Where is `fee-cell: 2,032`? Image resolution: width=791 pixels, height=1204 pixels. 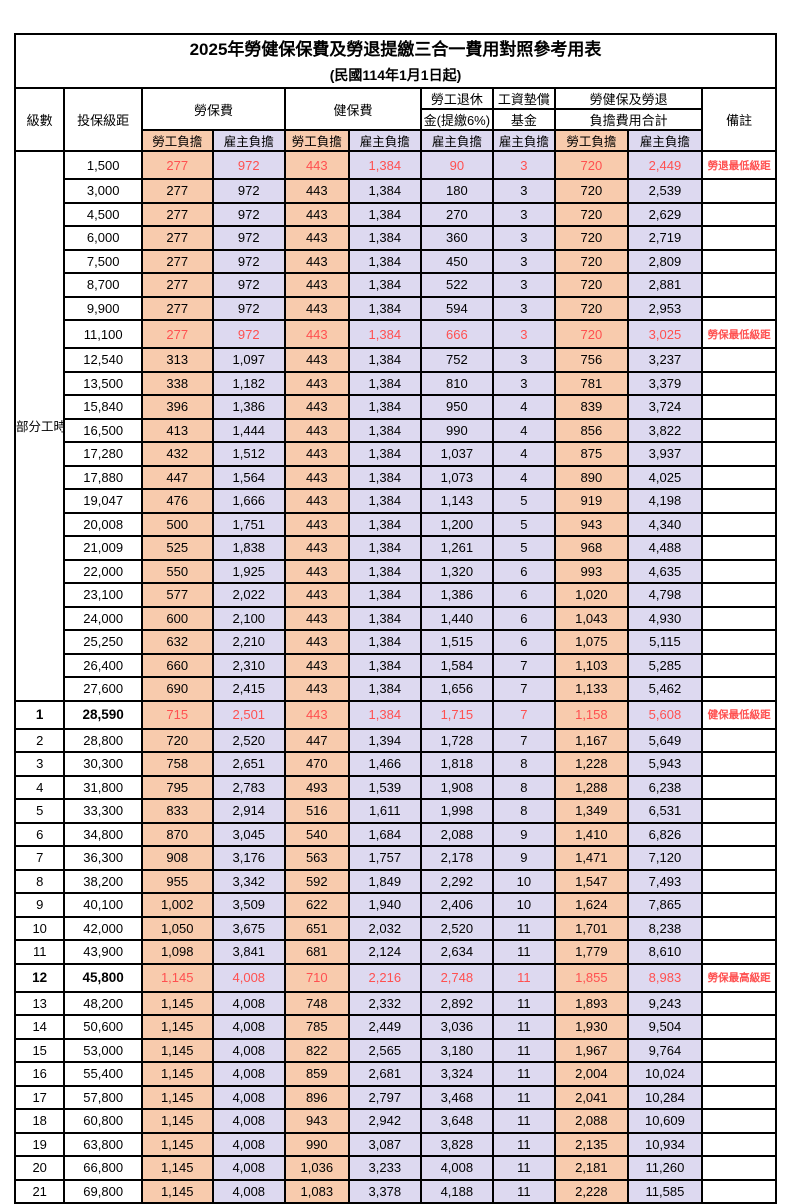 fee-cell: 2,032 is located at coordinates (385, 928).